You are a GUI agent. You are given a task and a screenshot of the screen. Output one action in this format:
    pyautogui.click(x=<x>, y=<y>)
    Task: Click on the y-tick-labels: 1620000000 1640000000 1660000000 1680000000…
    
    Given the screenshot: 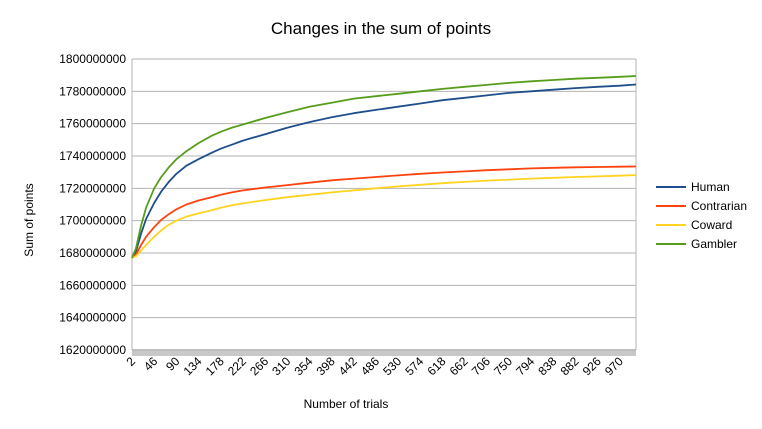 What is the action you would take?
    pyautogui.click(x=92, y=204)
    